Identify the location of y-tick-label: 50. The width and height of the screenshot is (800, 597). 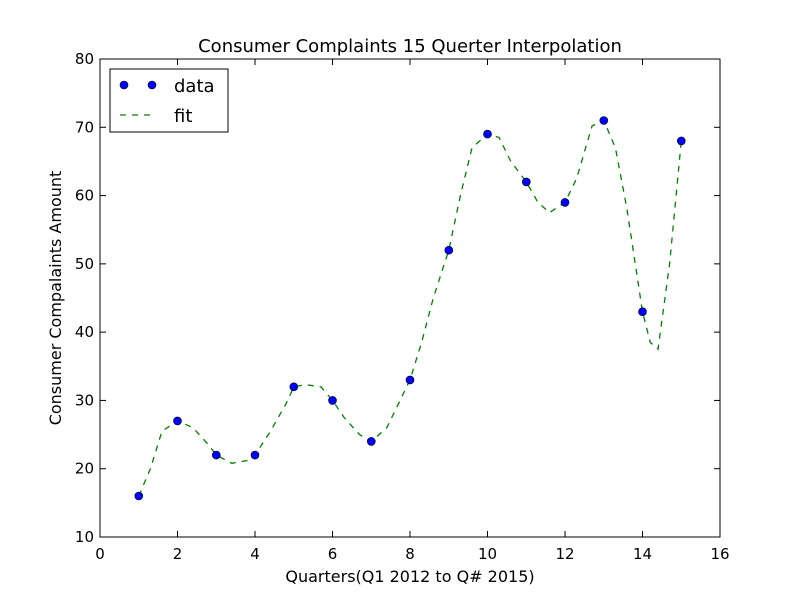
(84, 264).